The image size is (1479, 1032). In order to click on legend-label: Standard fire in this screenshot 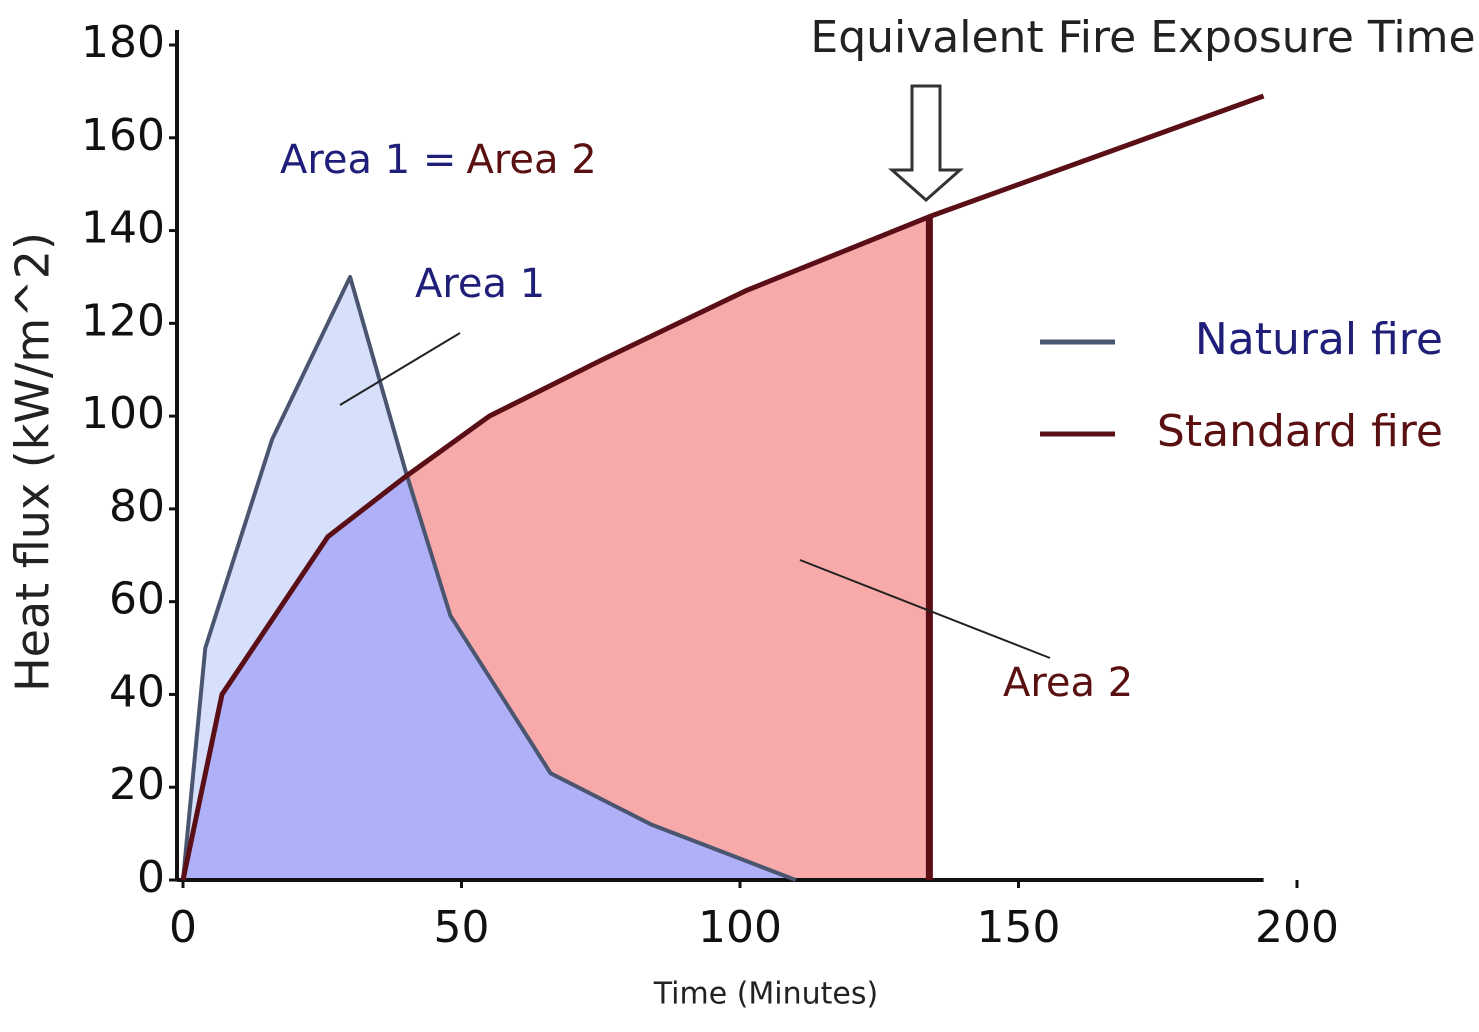, I will do `click(1300, 431)`.